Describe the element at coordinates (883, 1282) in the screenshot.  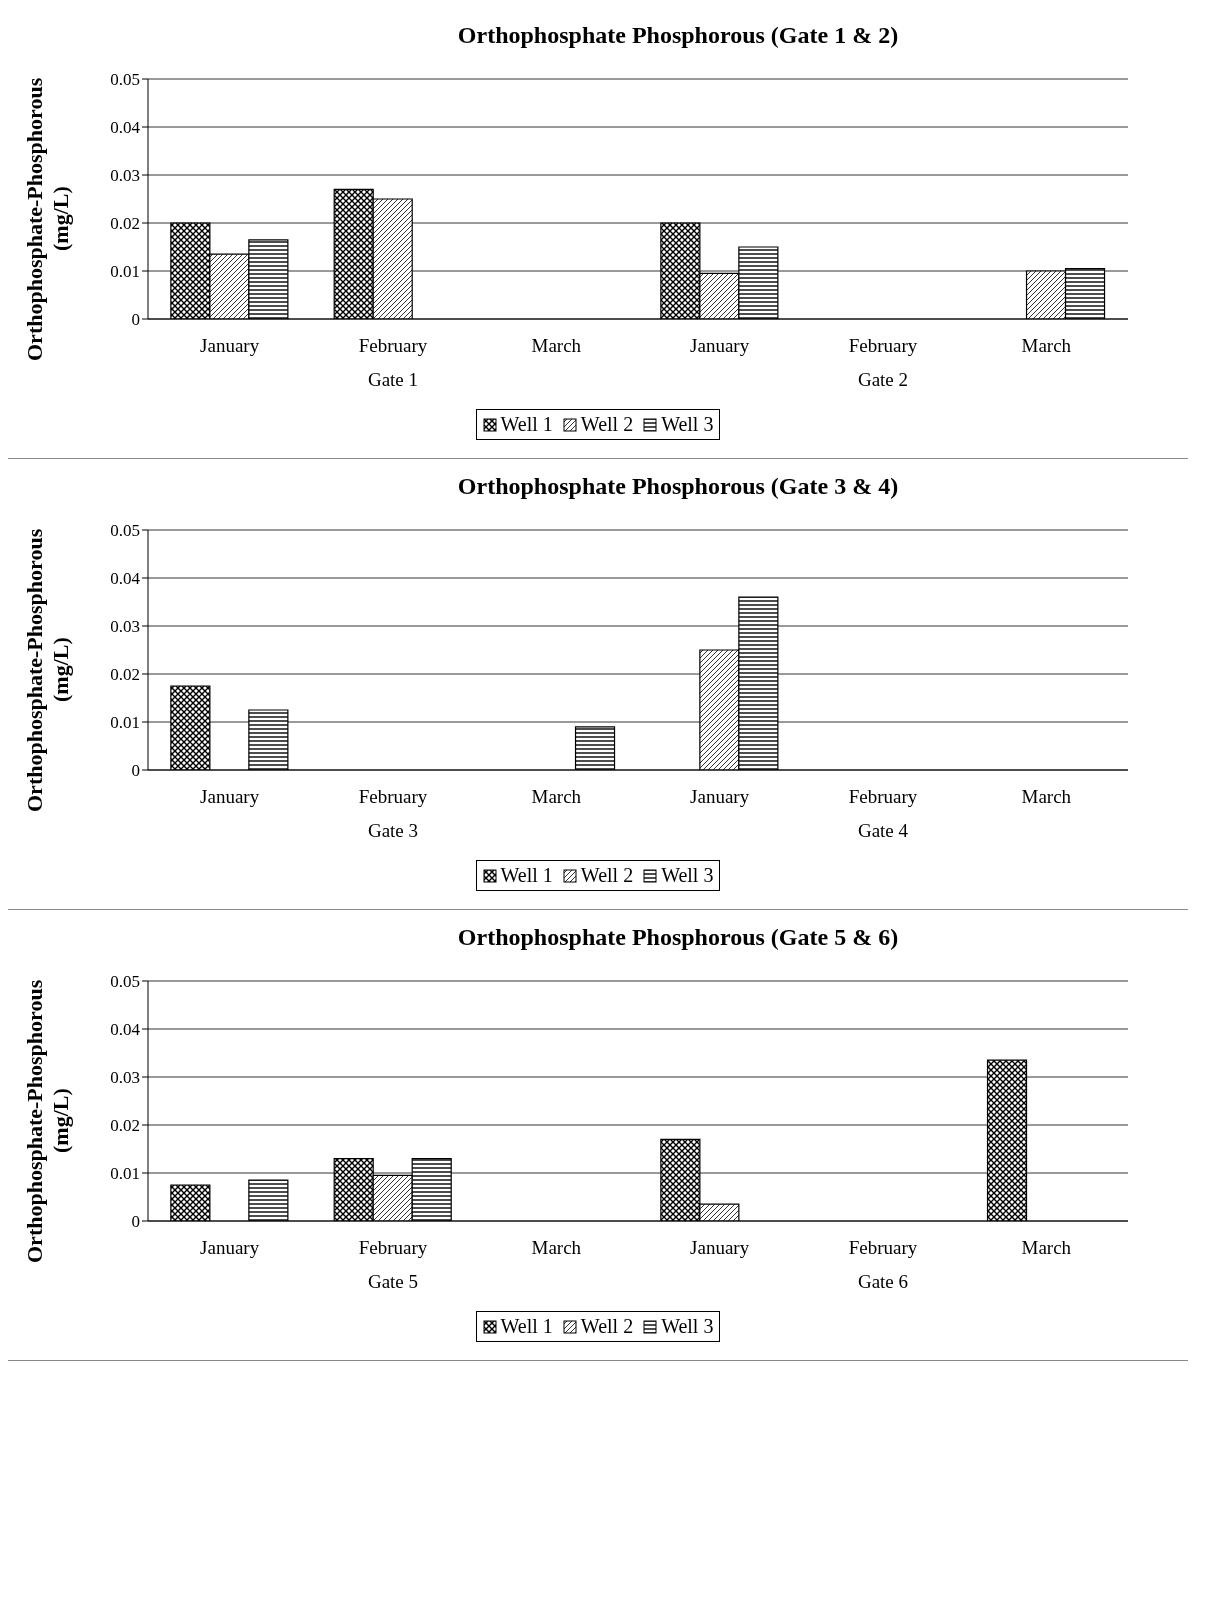
I see `text: Gate 6` at that location.